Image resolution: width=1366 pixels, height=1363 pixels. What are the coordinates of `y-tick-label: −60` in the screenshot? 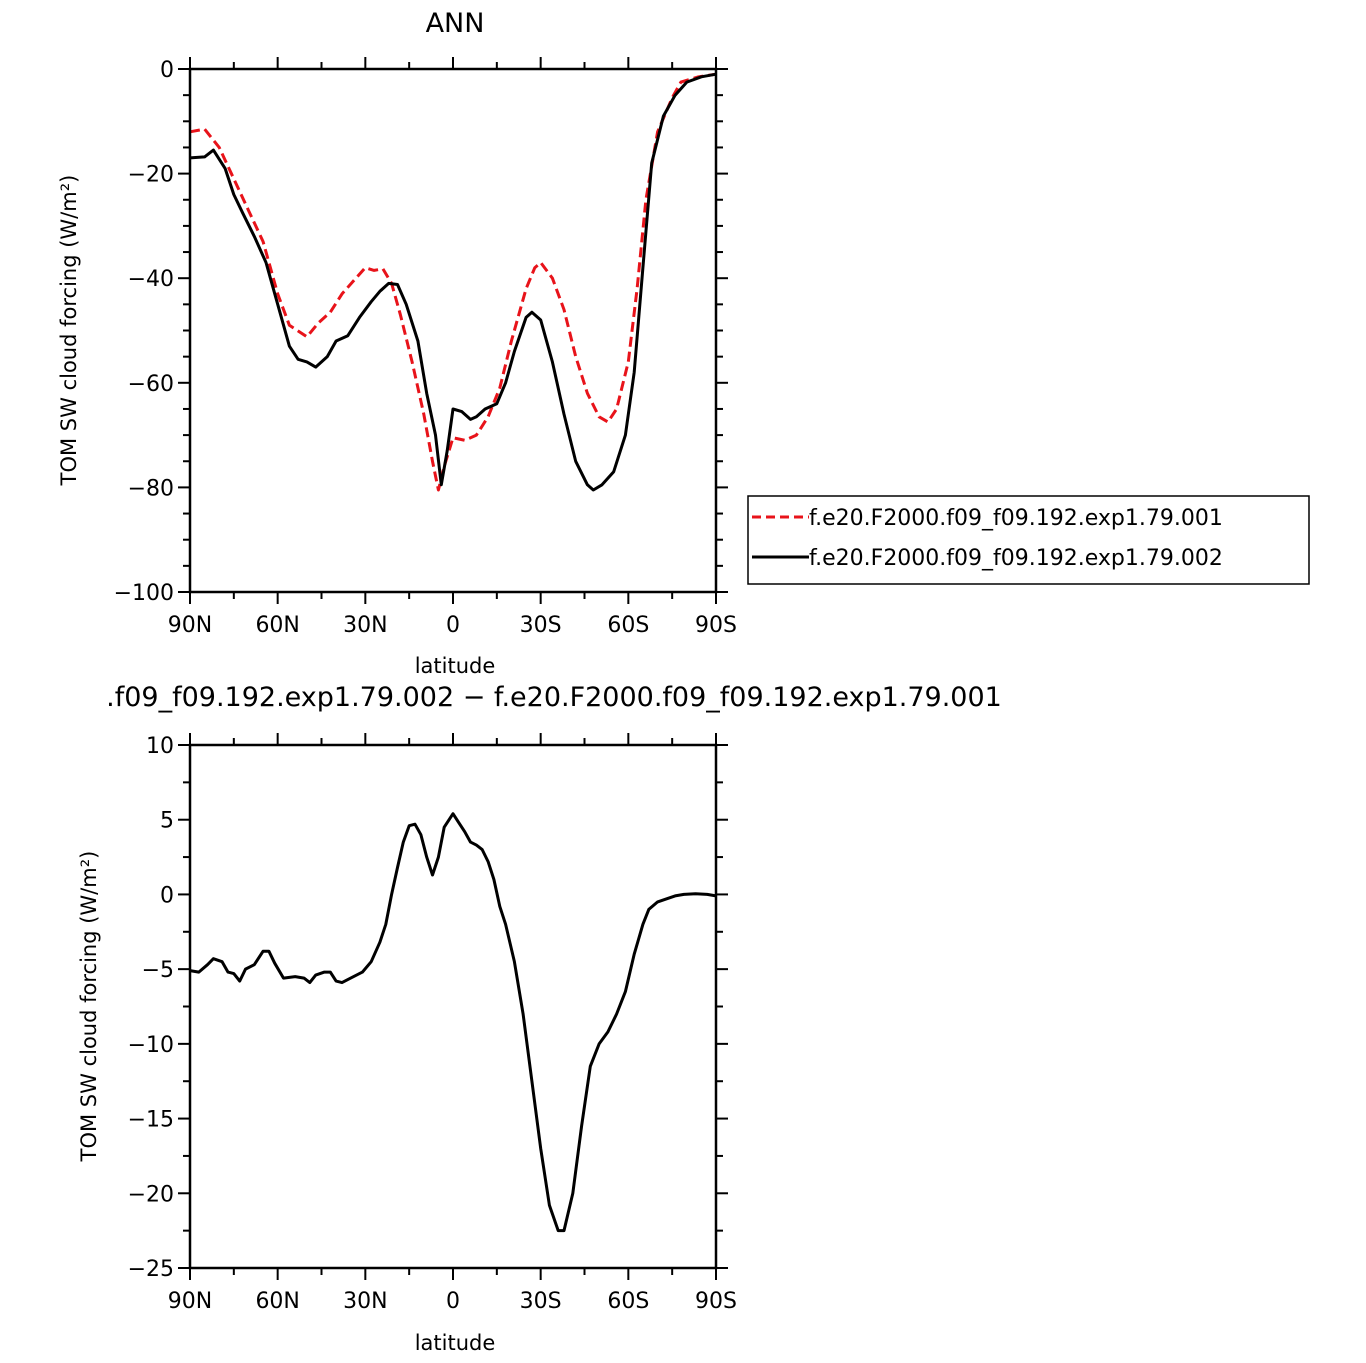 It's located at (151, 384).